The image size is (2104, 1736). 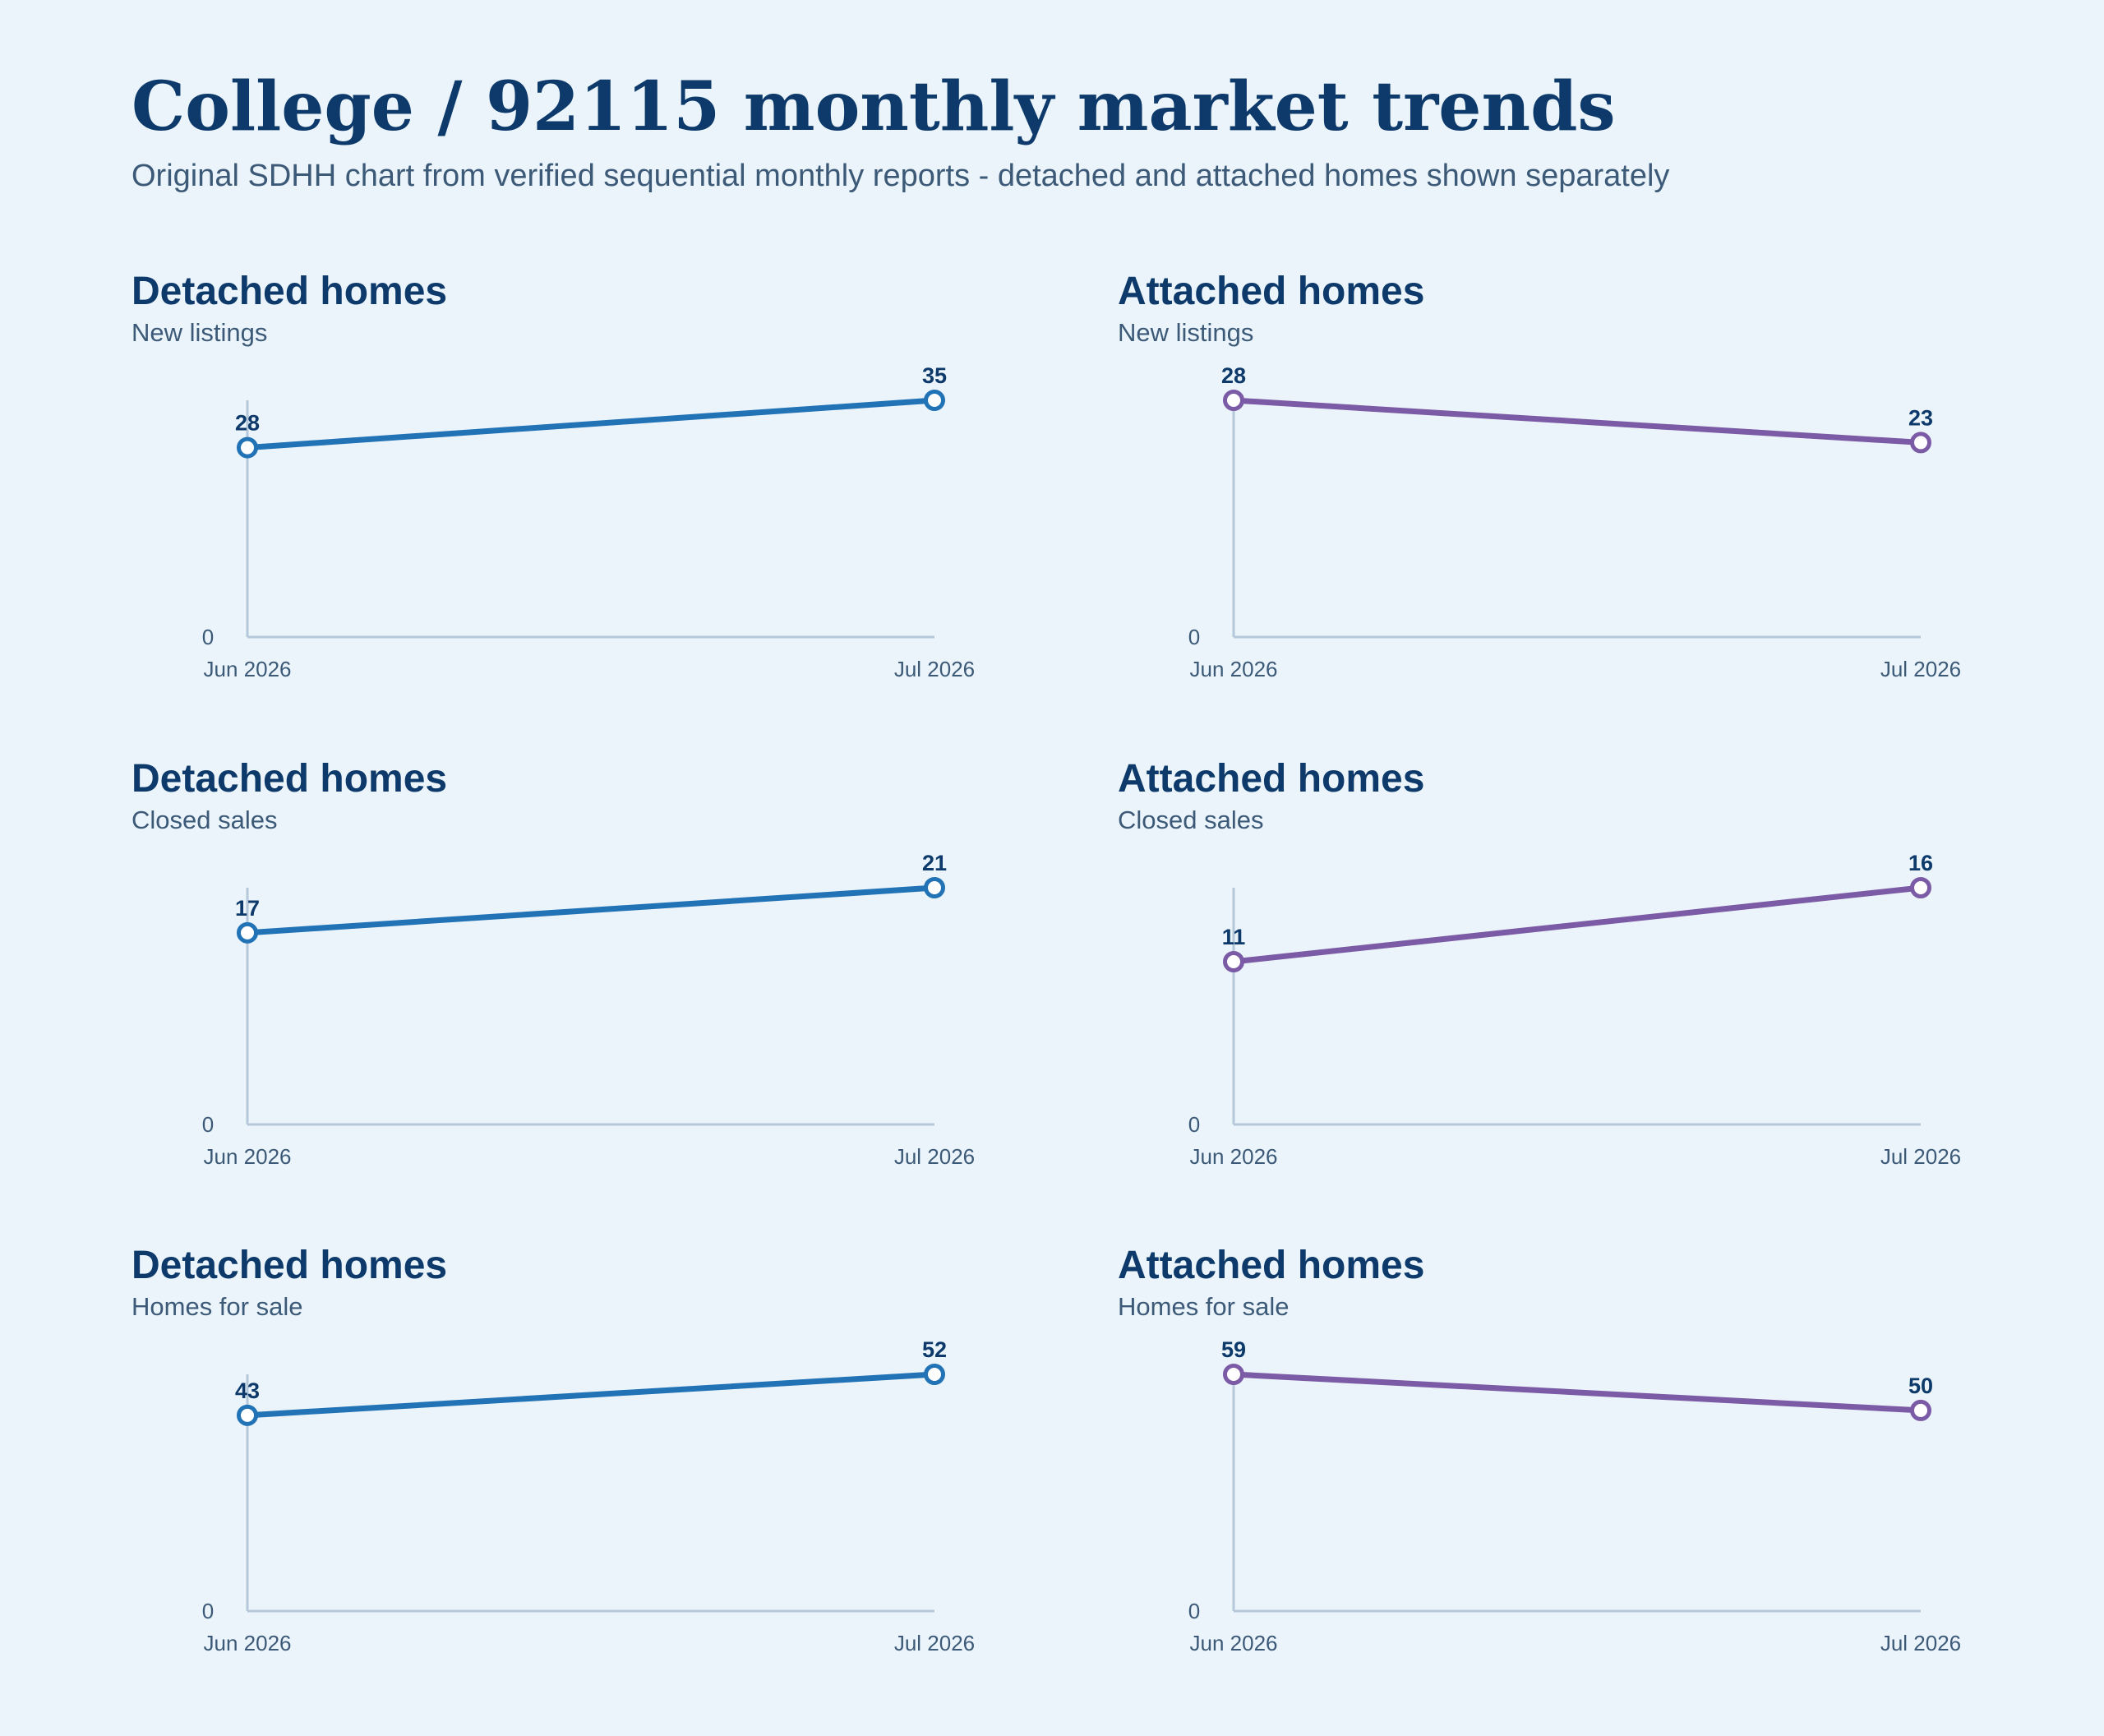 I want to click on data-label: 50, so click(x=1920, y=1386).